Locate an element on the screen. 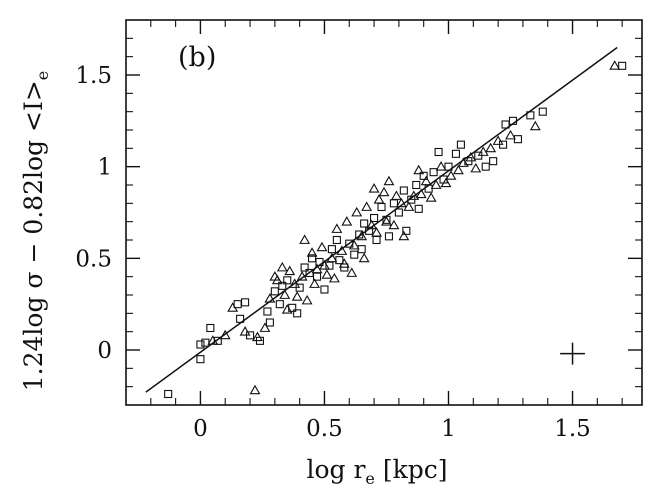 The image size is (663, 497). x-tick-label: 1.5 is located at coordinates (572, 429).